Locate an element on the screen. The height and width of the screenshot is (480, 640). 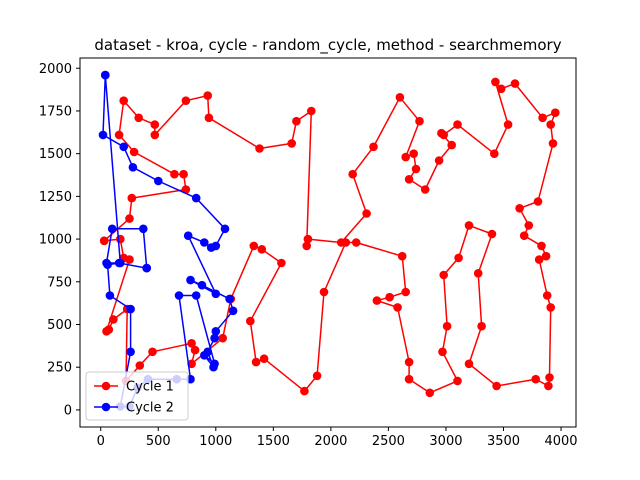
x-tick-label: 2000 is located at coordinates (330, 441).